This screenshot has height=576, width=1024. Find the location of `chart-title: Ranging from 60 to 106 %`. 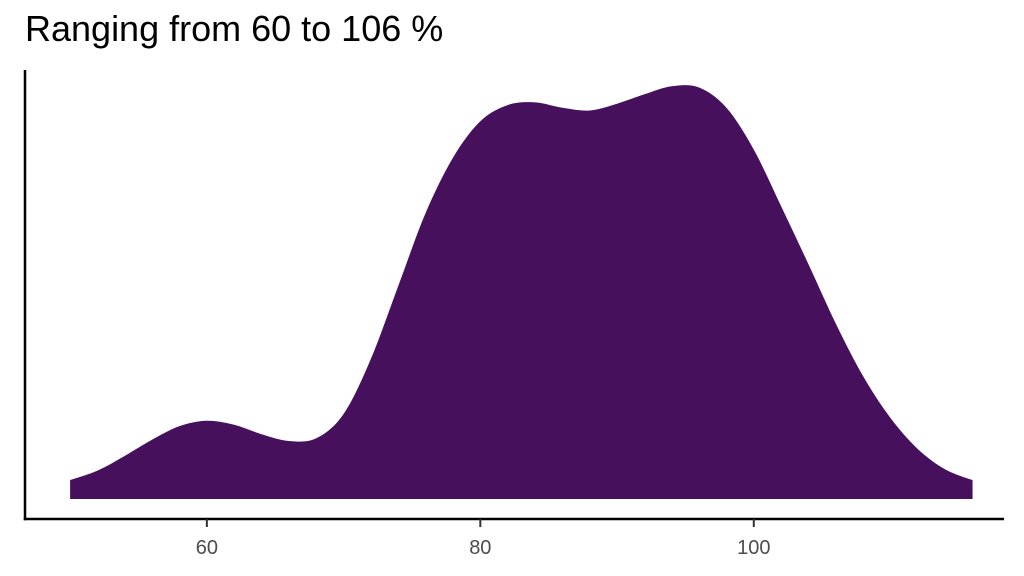

chart-title: Ranging from 60 to 106 % is located at coordinates (234, 28).